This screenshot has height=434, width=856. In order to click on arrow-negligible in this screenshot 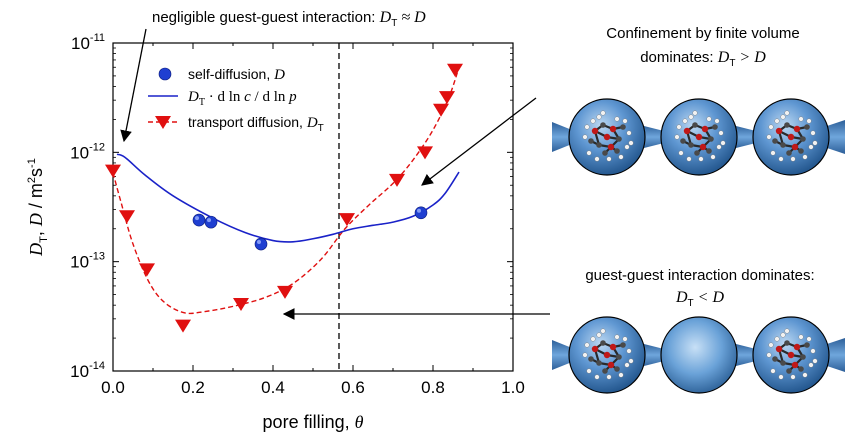, I will do `click(135, 85)`.